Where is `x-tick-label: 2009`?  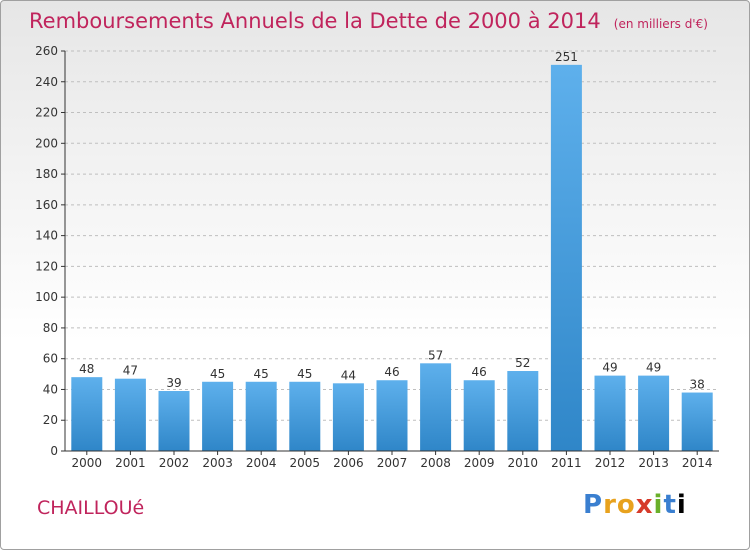 x-tick-label: 2009 is located at coordinates (479, 463).